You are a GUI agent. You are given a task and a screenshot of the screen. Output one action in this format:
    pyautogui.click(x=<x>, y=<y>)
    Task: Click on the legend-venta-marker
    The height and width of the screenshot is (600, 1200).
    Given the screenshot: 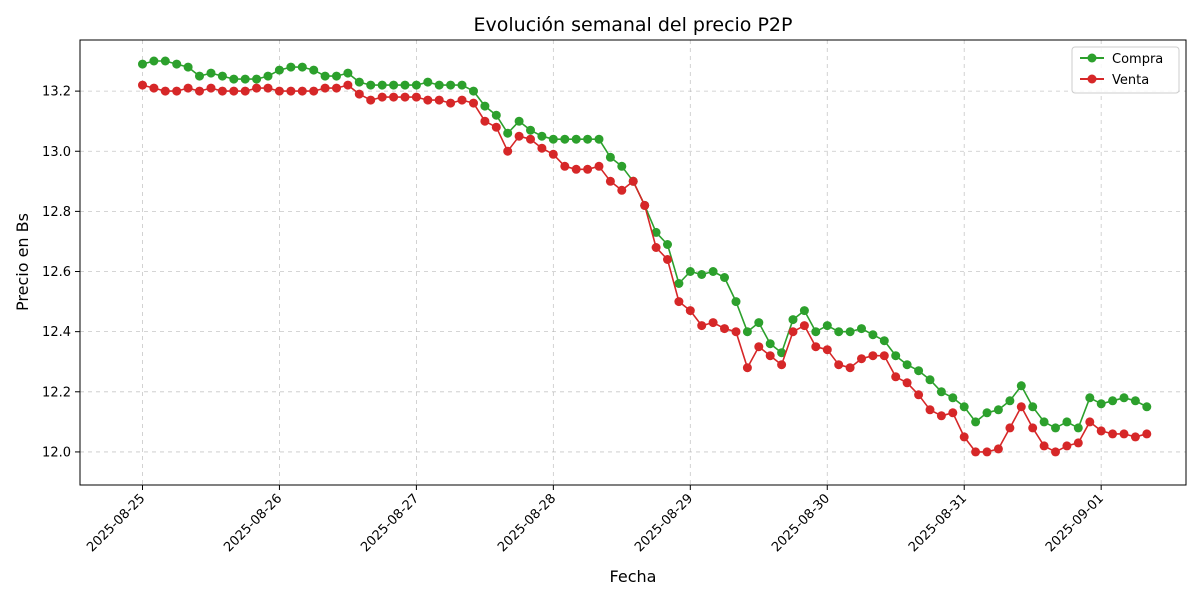 What is the action you would take?
    pyautogui.click(x=1092, y=79)
    